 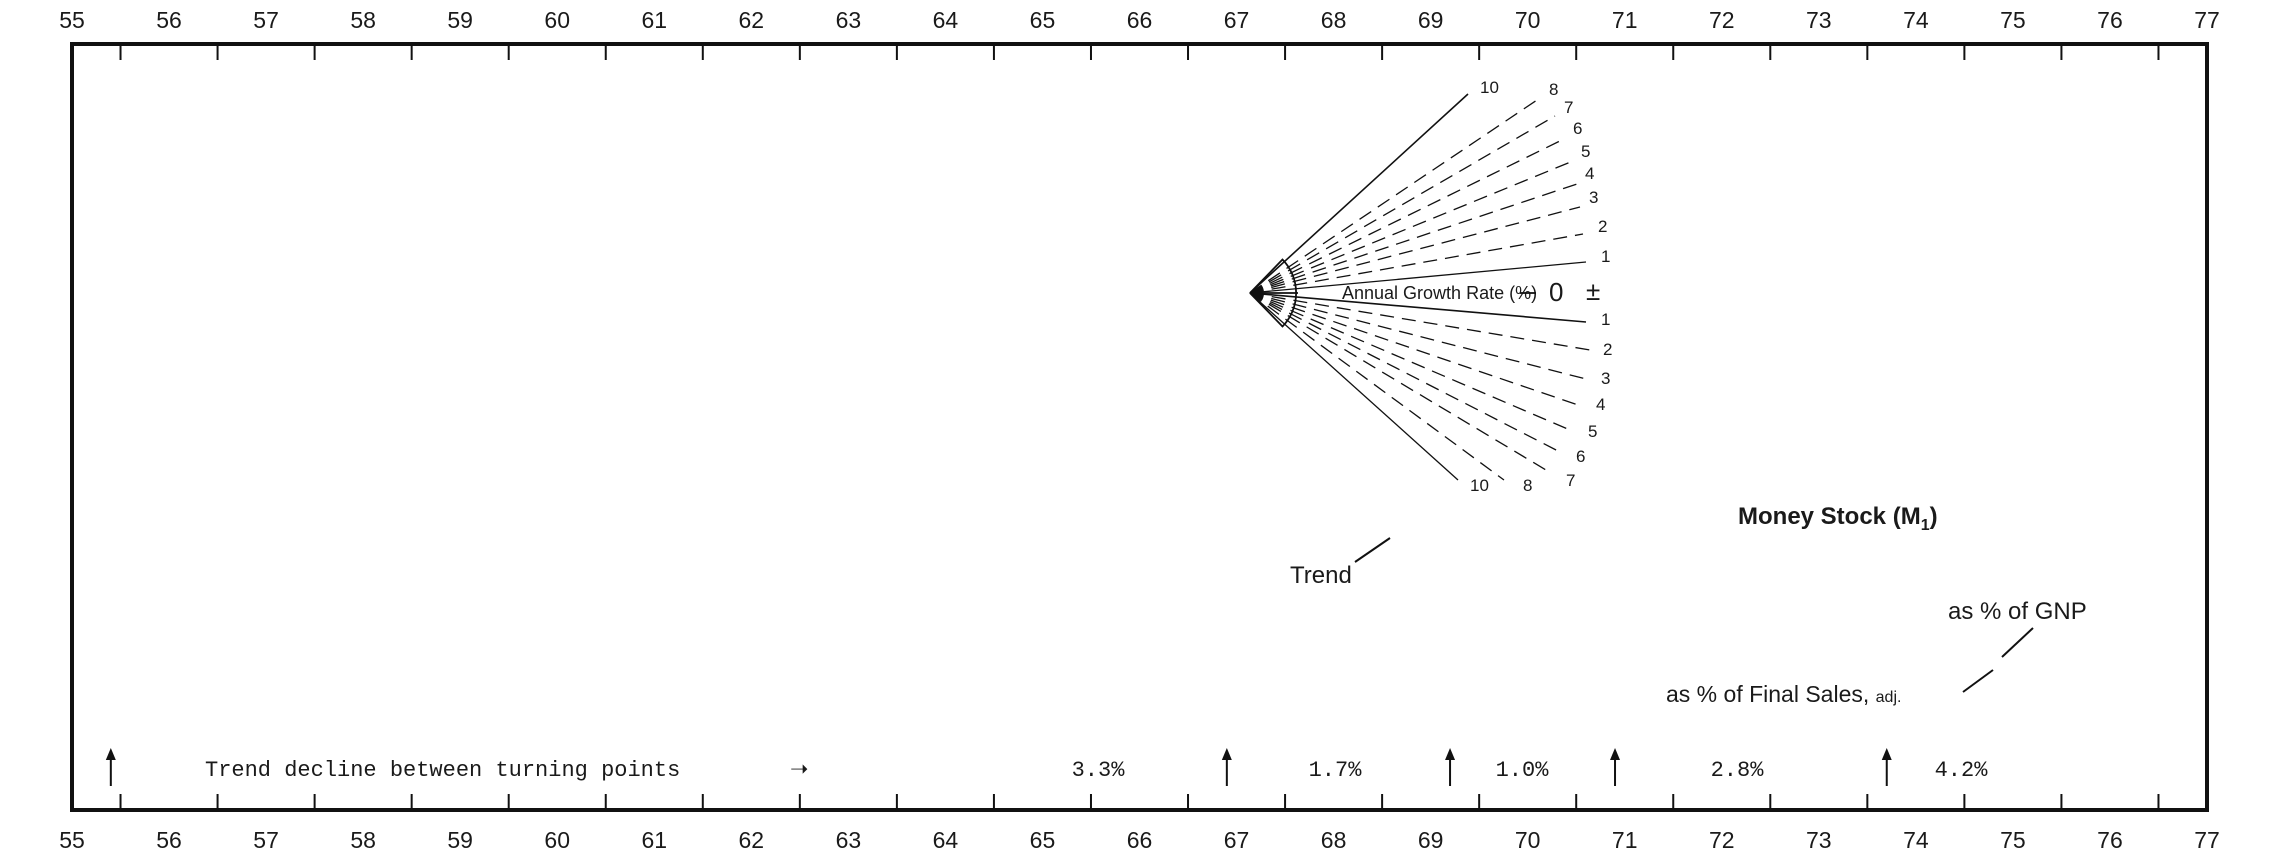 What do you see at coordinates (1602, 226) in the screenshot?
I see `fan-label-up-2: 2` at bounding box center [1602, 226].